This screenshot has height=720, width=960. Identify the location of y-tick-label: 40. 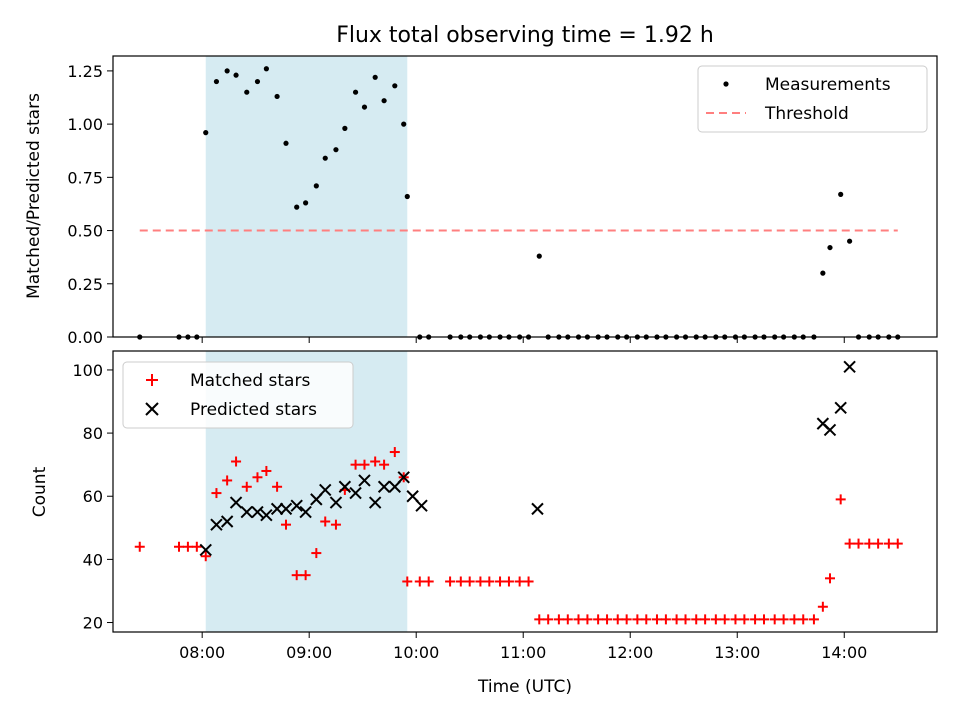
(93, 559).